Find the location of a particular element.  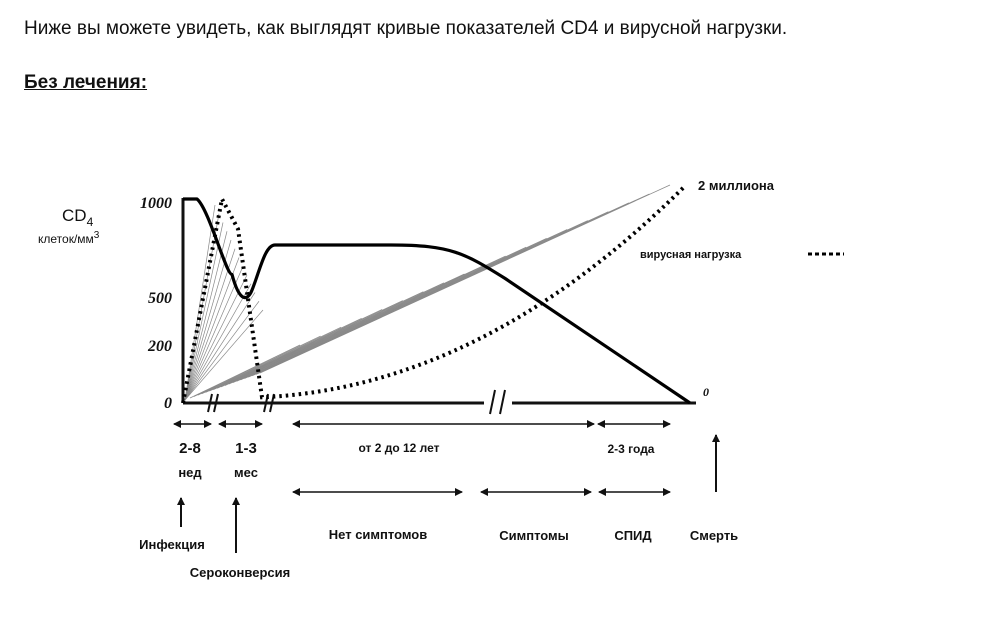

peak-label: 2 миллиона is located at coordinates (736, 185).